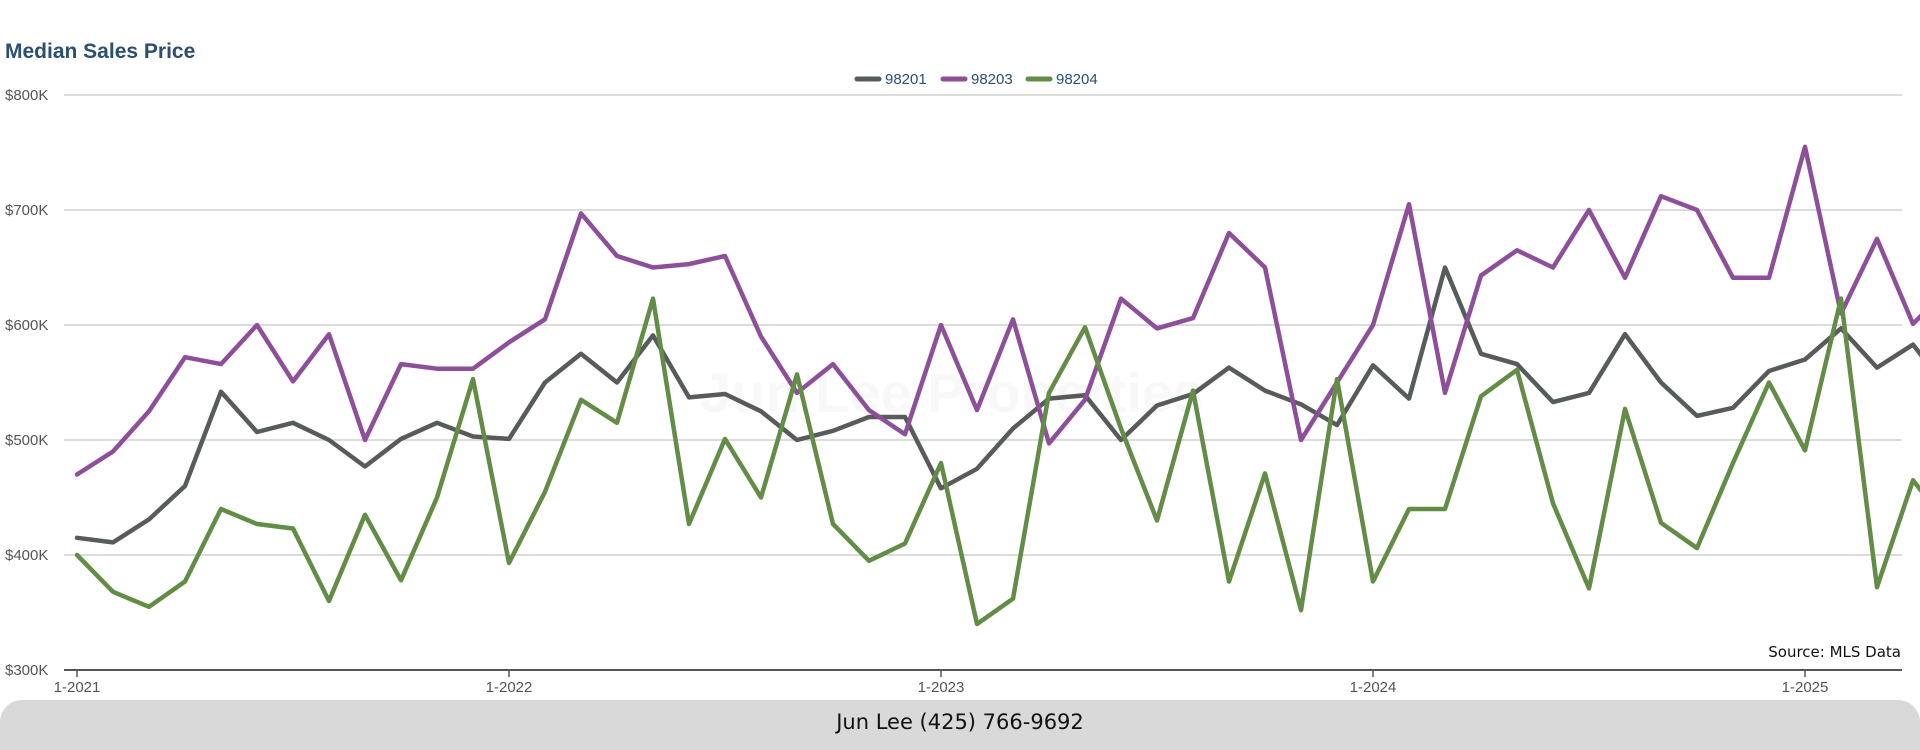 This screenshot has width=1920, height=750. What do you see at coordinates (26, 670) in the screenshot?
I see `y-tick-label: $300K` at bounding box center [26, 670].